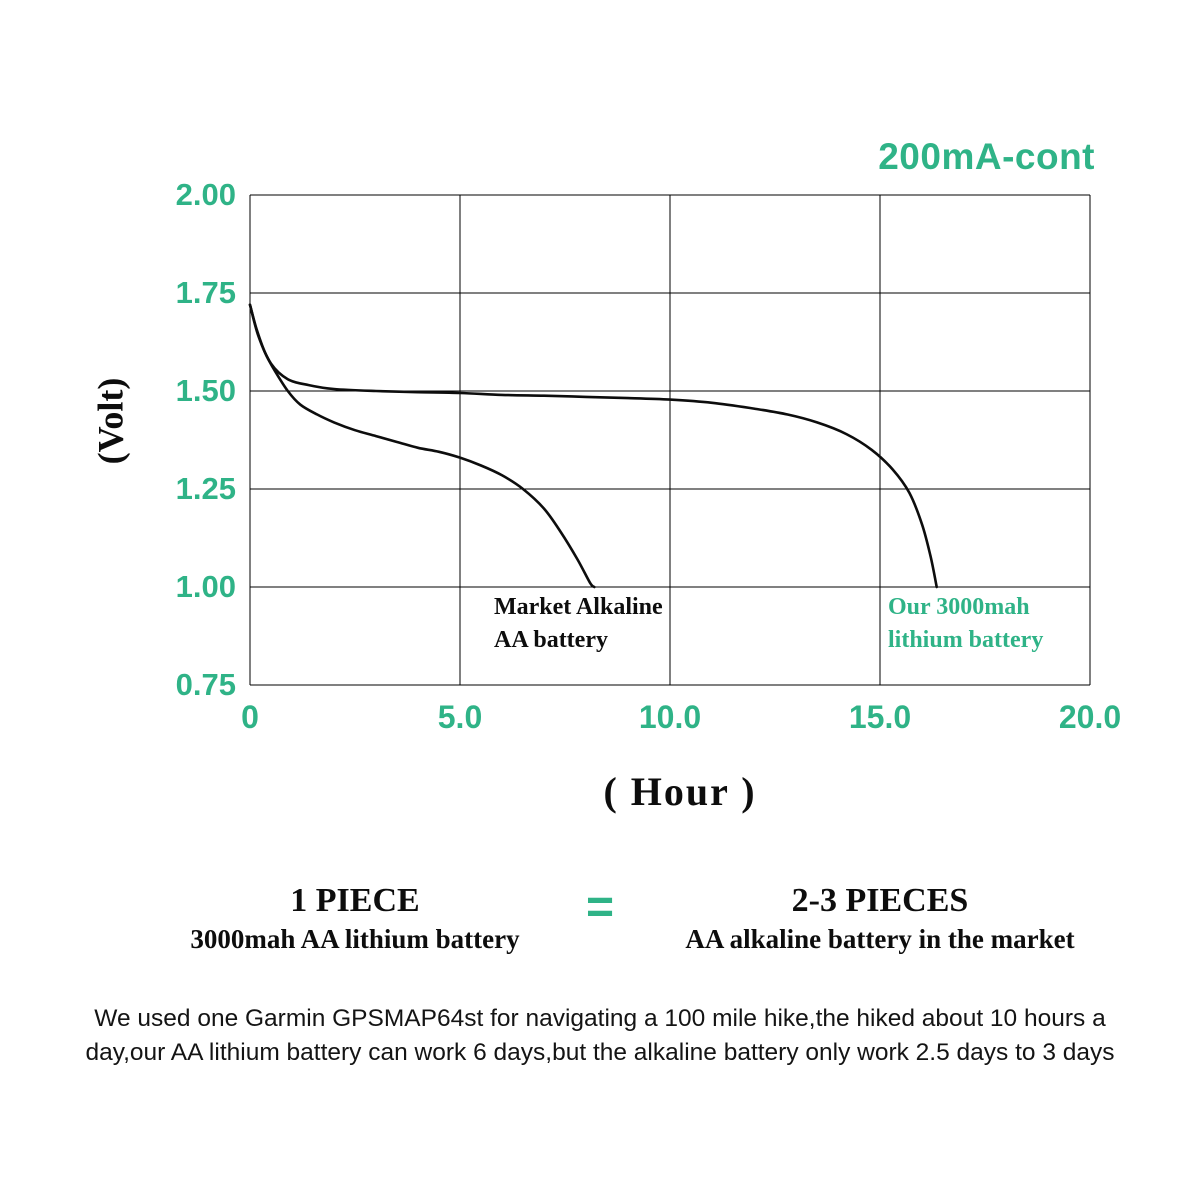 The image size is (1200, 1200). Describe the element at coordinates (578, 607) in the screenshot. I see `annotation-line: Market Alkaline` at that location.